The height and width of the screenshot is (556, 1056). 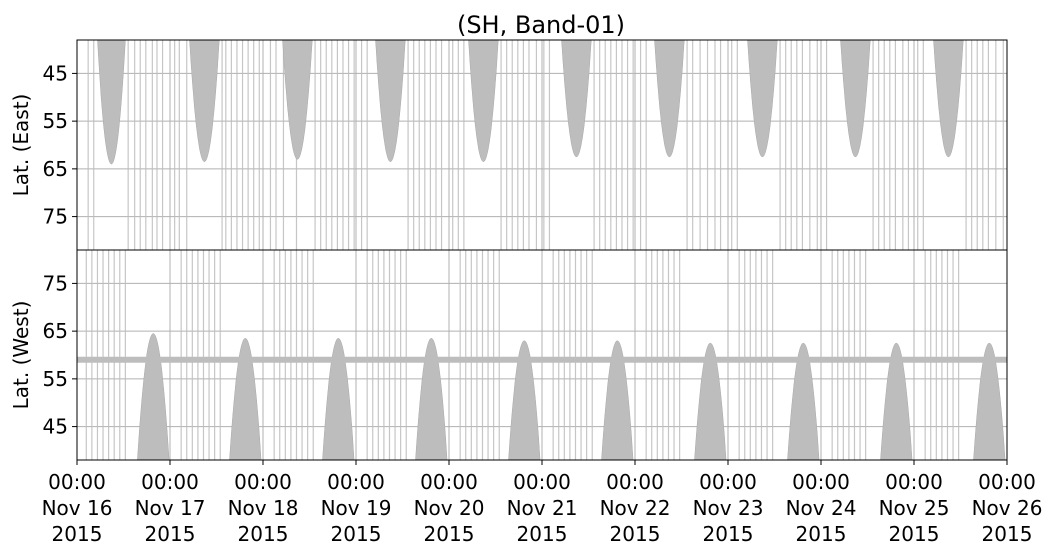 I want to click on x-tick-label: Nov 17, so click(x=170, y=508).